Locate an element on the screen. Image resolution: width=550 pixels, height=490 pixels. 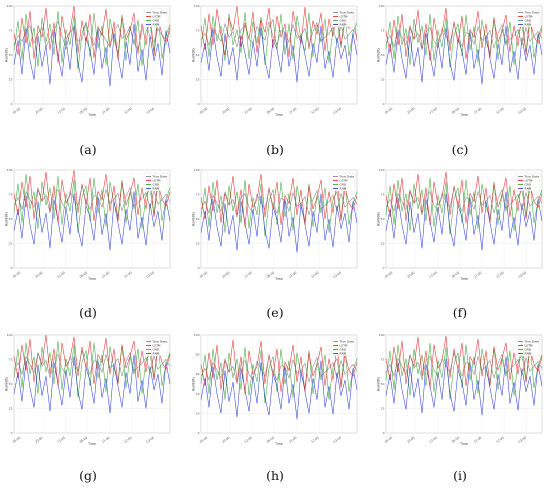
y-tick-label: 80 is located at coordinates (198, 355).